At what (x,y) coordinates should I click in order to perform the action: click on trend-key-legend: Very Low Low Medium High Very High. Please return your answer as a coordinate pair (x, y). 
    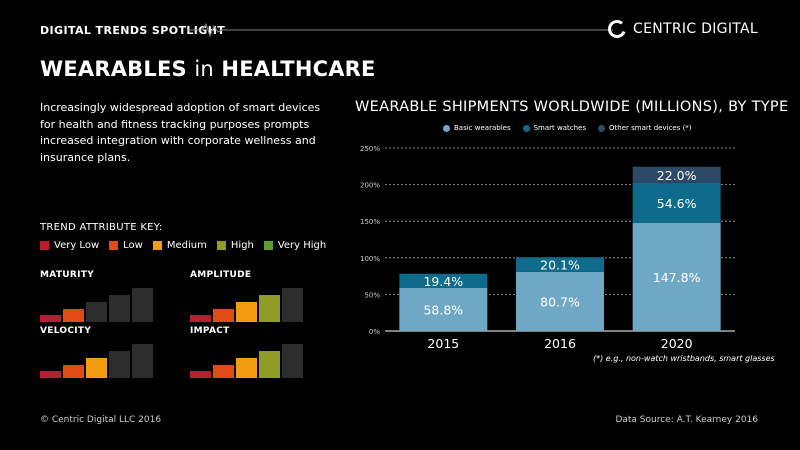
    Looking at the image, I should click on (183, 245).